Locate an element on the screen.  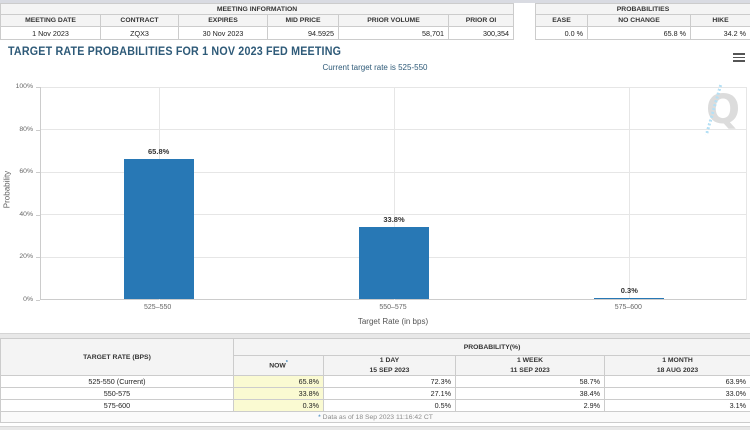
col-no-change: NO CHANGE is located at coordinates (639, 20).